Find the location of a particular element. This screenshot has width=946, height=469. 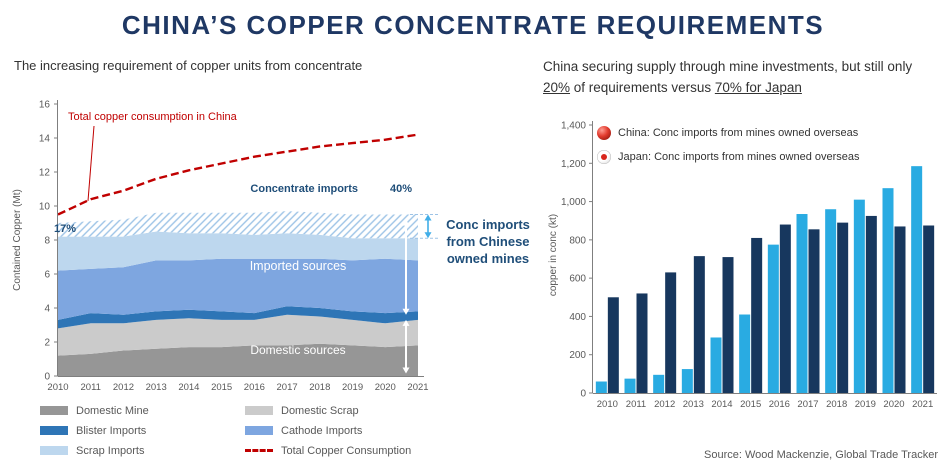

y-tick-label: 2 is located at coordinates (47, 343).